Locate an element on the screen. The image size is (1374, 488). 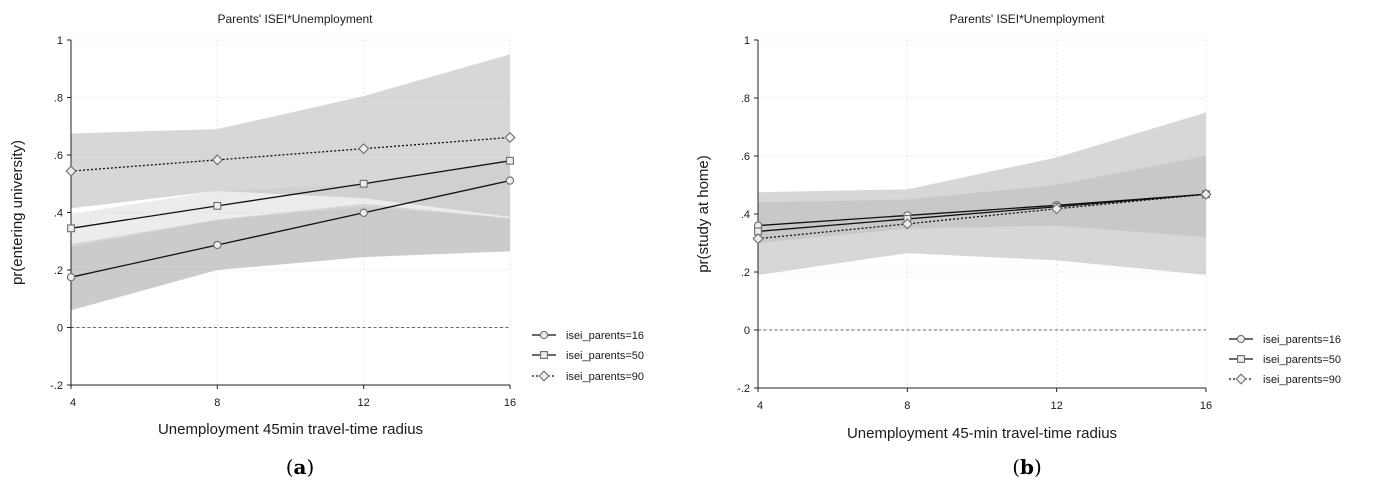
panel-caption: (b) is located at coordinates (1027, 467).